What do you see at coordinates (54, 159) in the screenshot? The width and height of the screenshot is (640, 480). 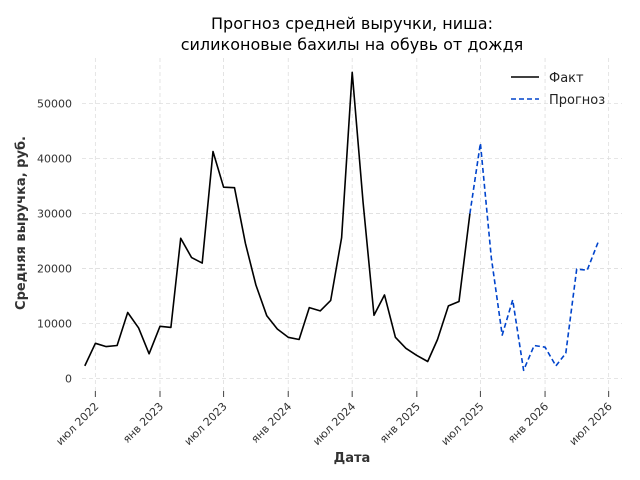 I see `y-tick-label: 40000` at bounding box center [54, 159].